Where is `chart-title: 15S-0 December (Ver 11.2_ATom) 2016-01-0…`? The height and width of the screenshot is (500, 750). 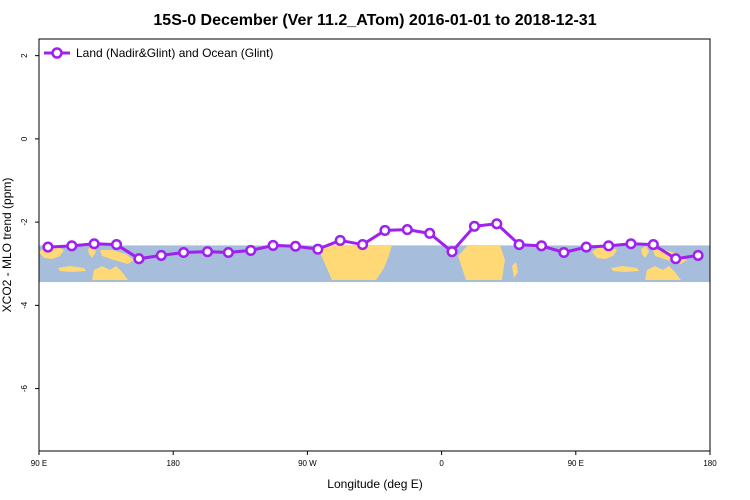
chart-title: 15S-0 December (Ver 11.2_ATom) 2016-01-0… is located at coordinates (374, 20).